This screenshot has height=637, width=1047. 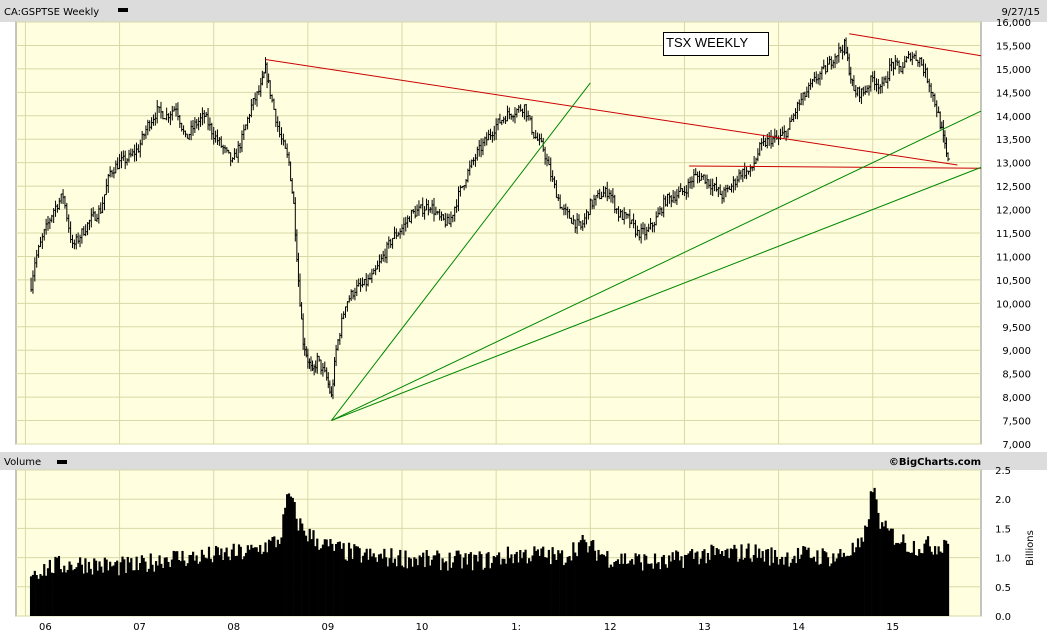 I want to click on header-bar, so click(x=523, y=11).